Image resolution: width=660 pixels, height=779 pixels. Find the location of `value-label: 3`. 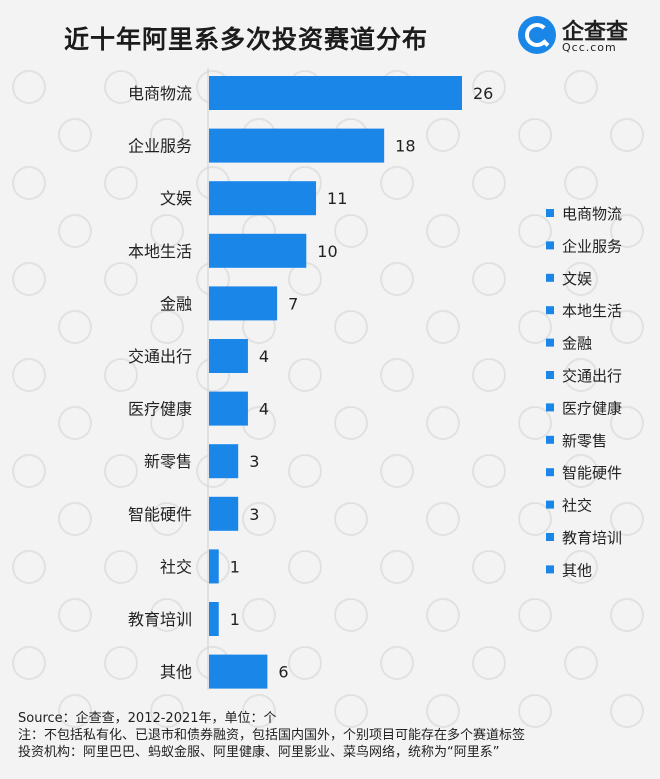

value-label: 3 is located at coordinates (254, 461).